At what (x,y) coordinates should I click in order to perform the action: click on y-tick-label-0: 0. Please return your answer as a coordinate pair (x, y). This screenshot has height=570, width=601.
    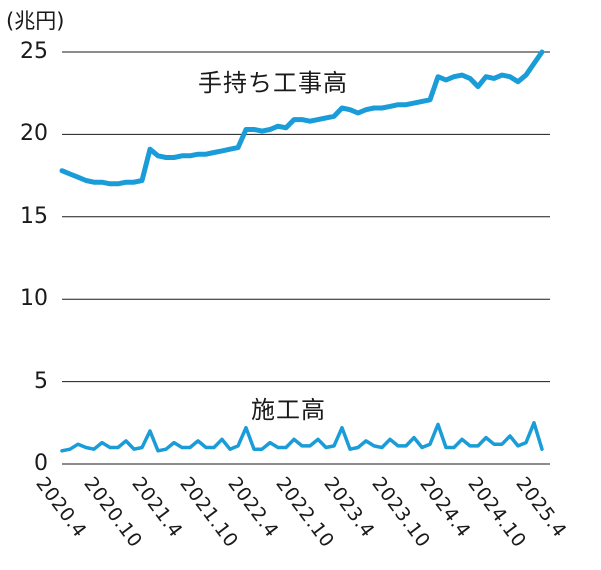
    Looking at the image, I should click on (41, 463).